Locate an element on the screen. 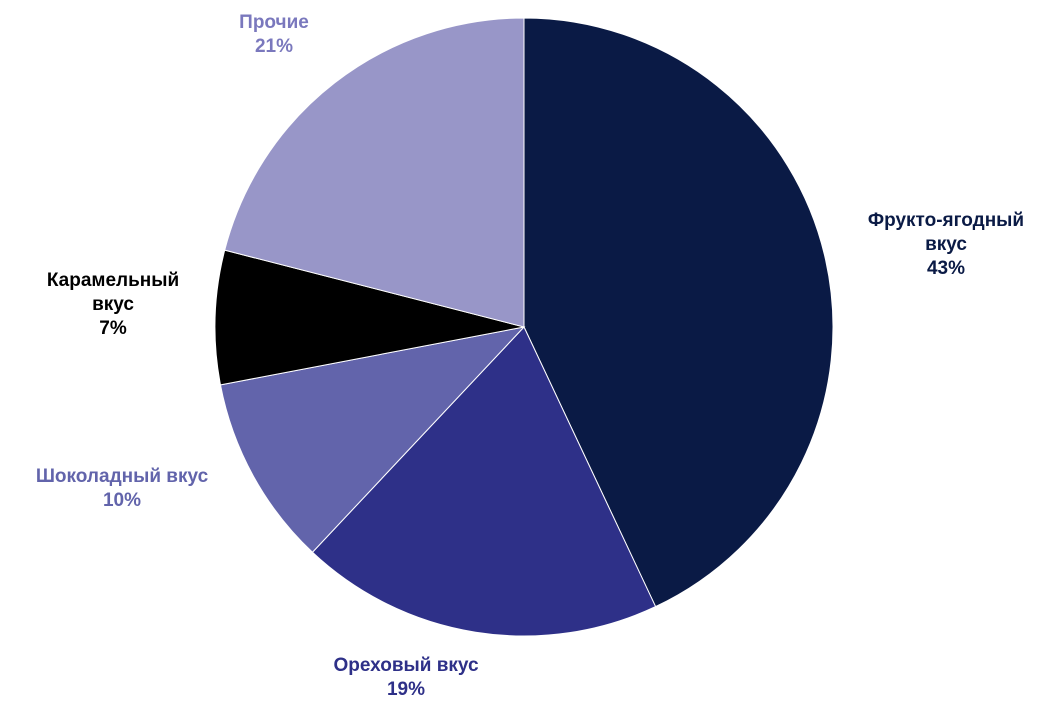  slice-value-label: 21% is located at coordinates (274, 46).